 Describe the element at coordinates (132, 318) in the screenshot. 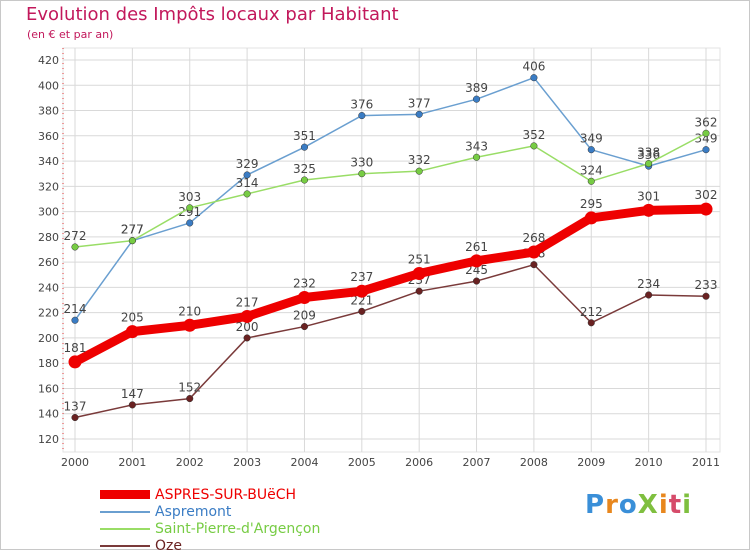

I see `data-label: 205` at that location.